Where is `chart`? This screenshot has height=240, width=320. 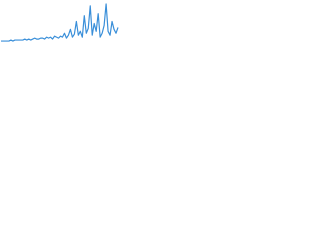 chart is located at coordinates (60, 22).